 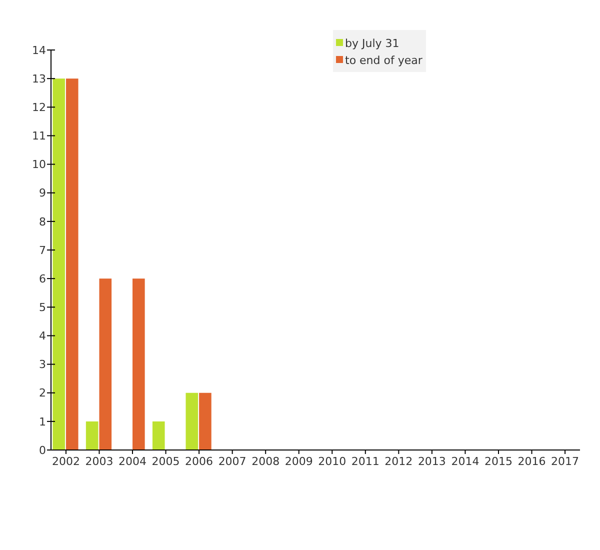 I want to click on y-tick-label: 14, so click(x=39, y=50).